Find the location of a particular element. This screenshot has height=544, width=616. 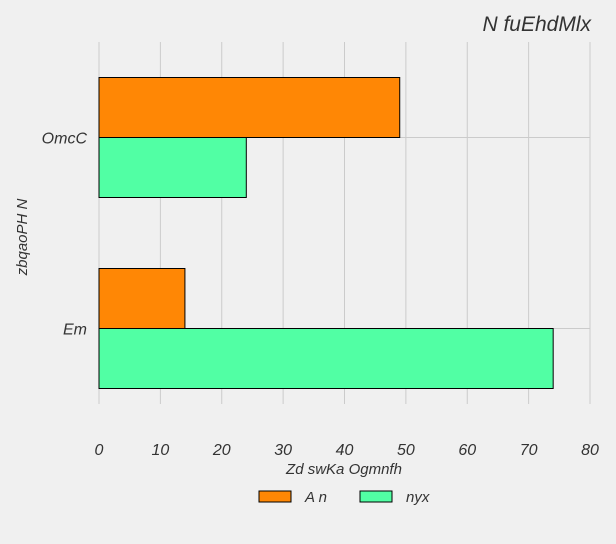

x-tick-label: 20 is located at coordinates (221, 450).